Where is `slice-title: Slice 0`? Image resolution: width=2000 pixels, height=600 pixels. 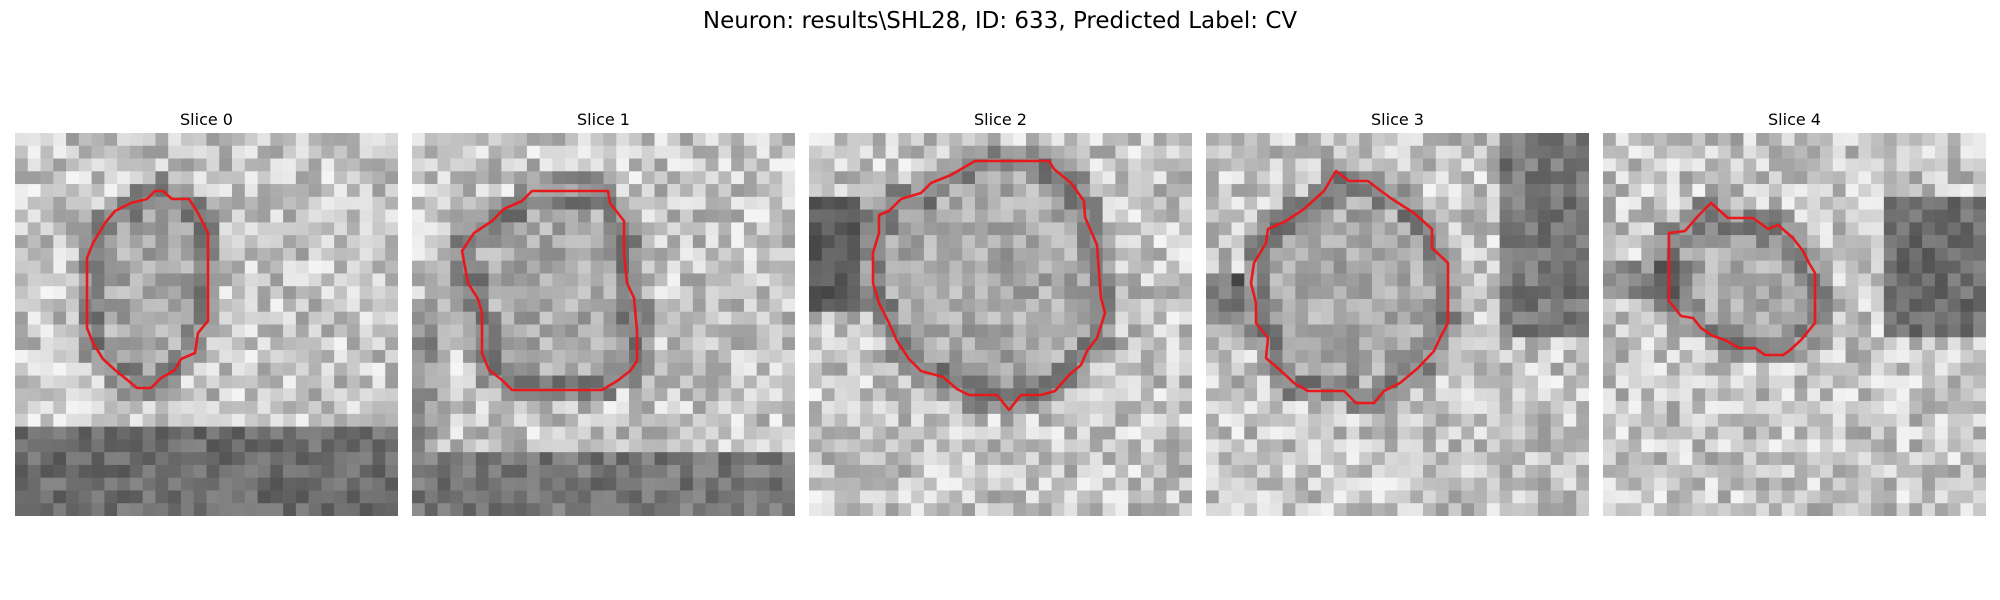
slice-title: Slice 0 is located at coordinates (206, 119).